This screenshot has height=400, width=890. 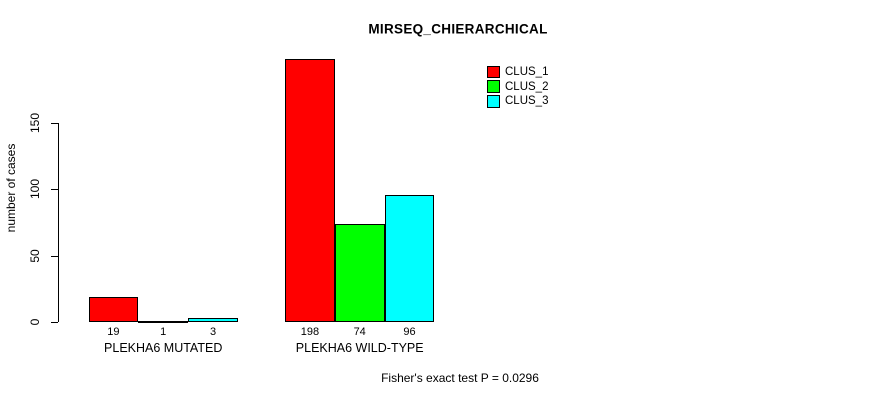 I want to click on legend-label-clus_2: CLUS_2, so click(x=527, y=86).